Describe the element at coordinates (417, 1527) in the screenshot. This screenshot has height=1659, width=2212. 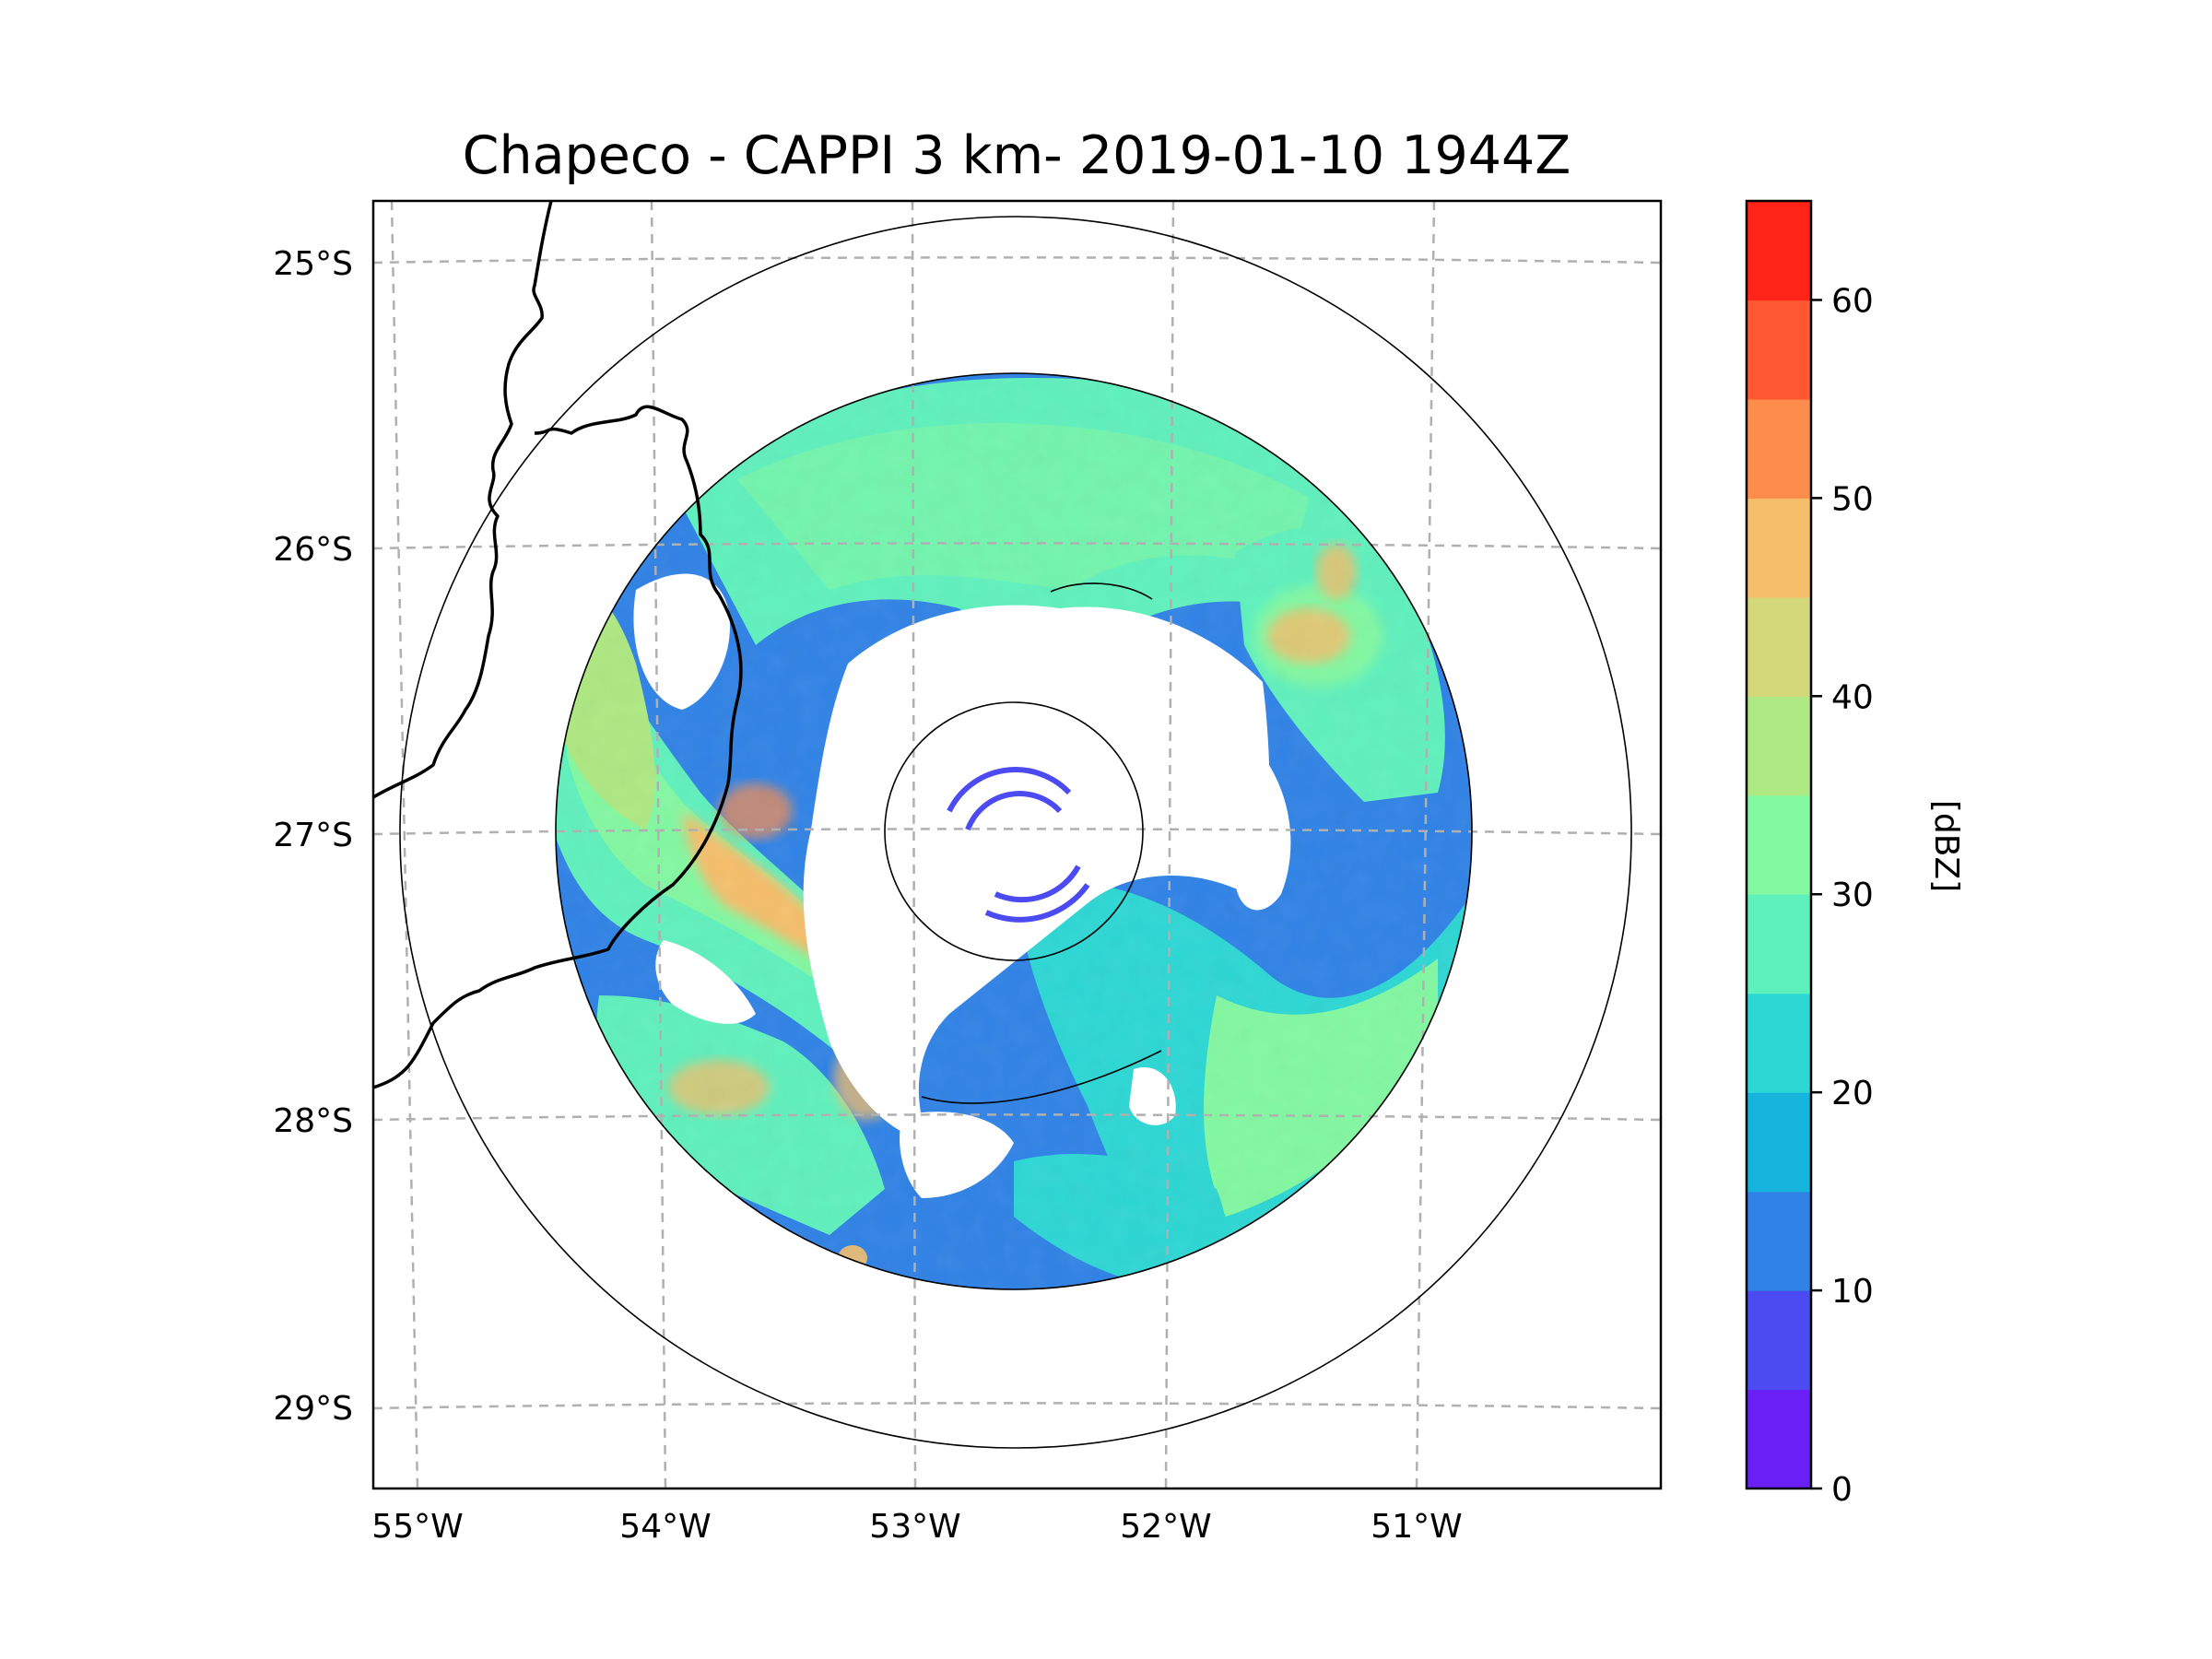
I see `lon-label-55w: 55°W` at that location.